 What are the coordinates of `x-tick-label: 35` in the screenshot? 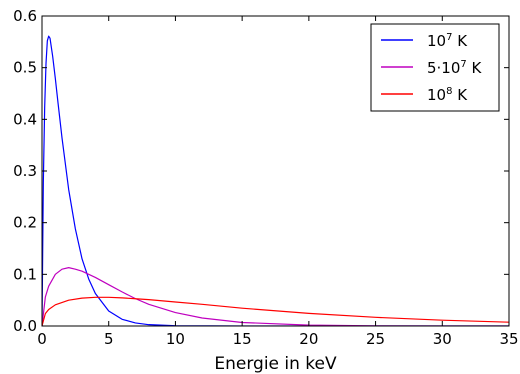 It's located at (508, 339).